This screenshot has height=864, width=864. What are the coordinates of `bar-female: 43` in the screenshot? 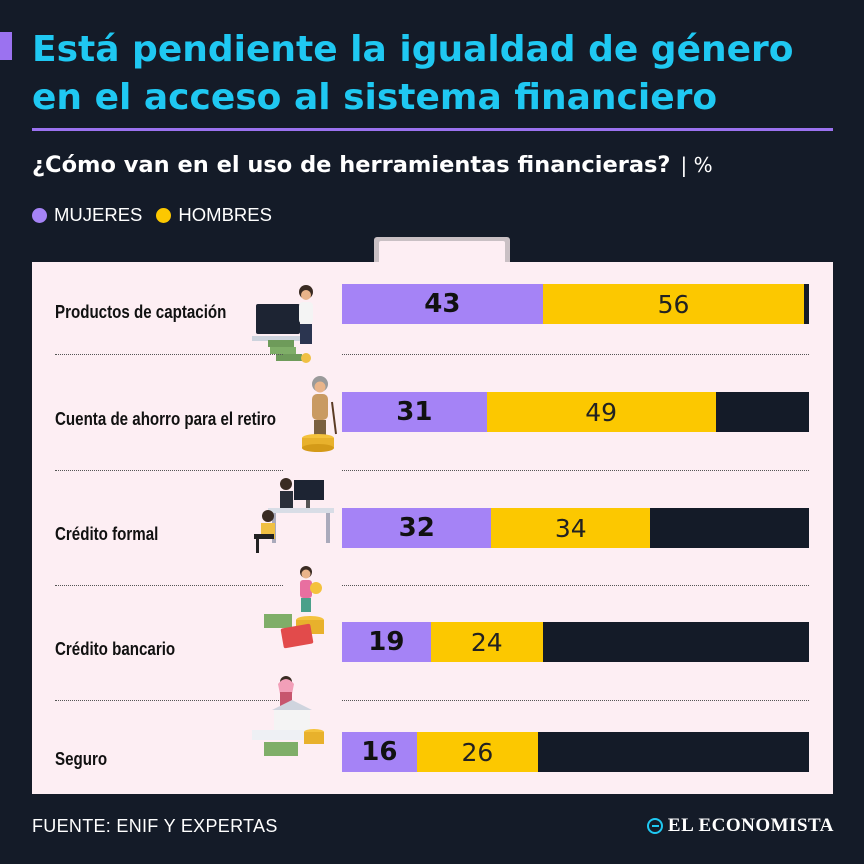 It's located at (442, 304).